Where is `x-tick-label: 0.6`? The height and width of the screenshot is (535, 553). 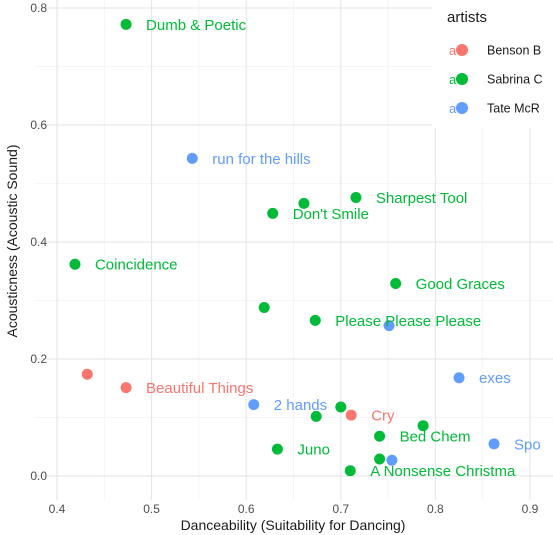 x-tick-label: 0.6 is located at coordinates (246, 509).